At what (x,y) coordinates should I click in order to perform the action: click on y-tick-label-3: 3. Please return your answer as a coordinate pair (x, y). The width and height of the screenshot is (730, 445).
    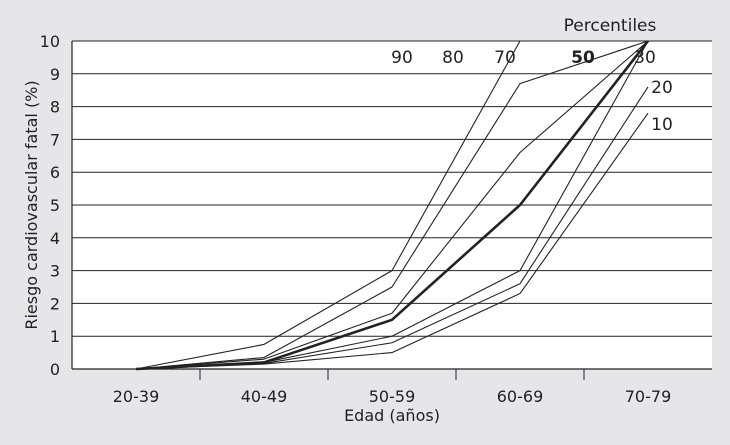
    Looking at the image, I should click on (55, 271).